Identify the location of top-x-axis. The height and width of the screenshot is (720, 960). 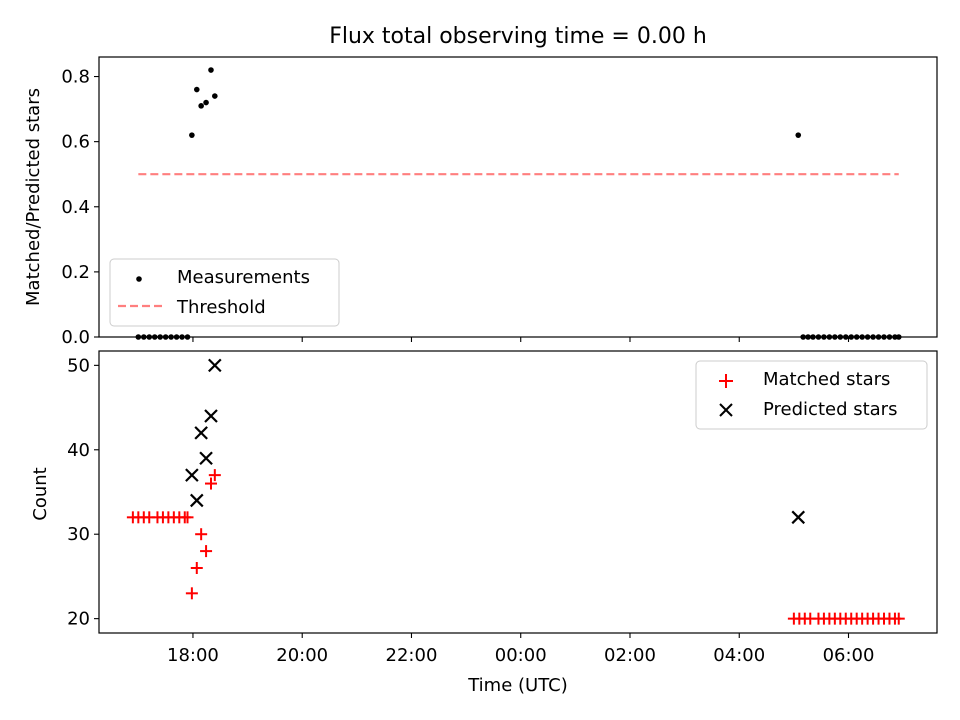
(521, 339).